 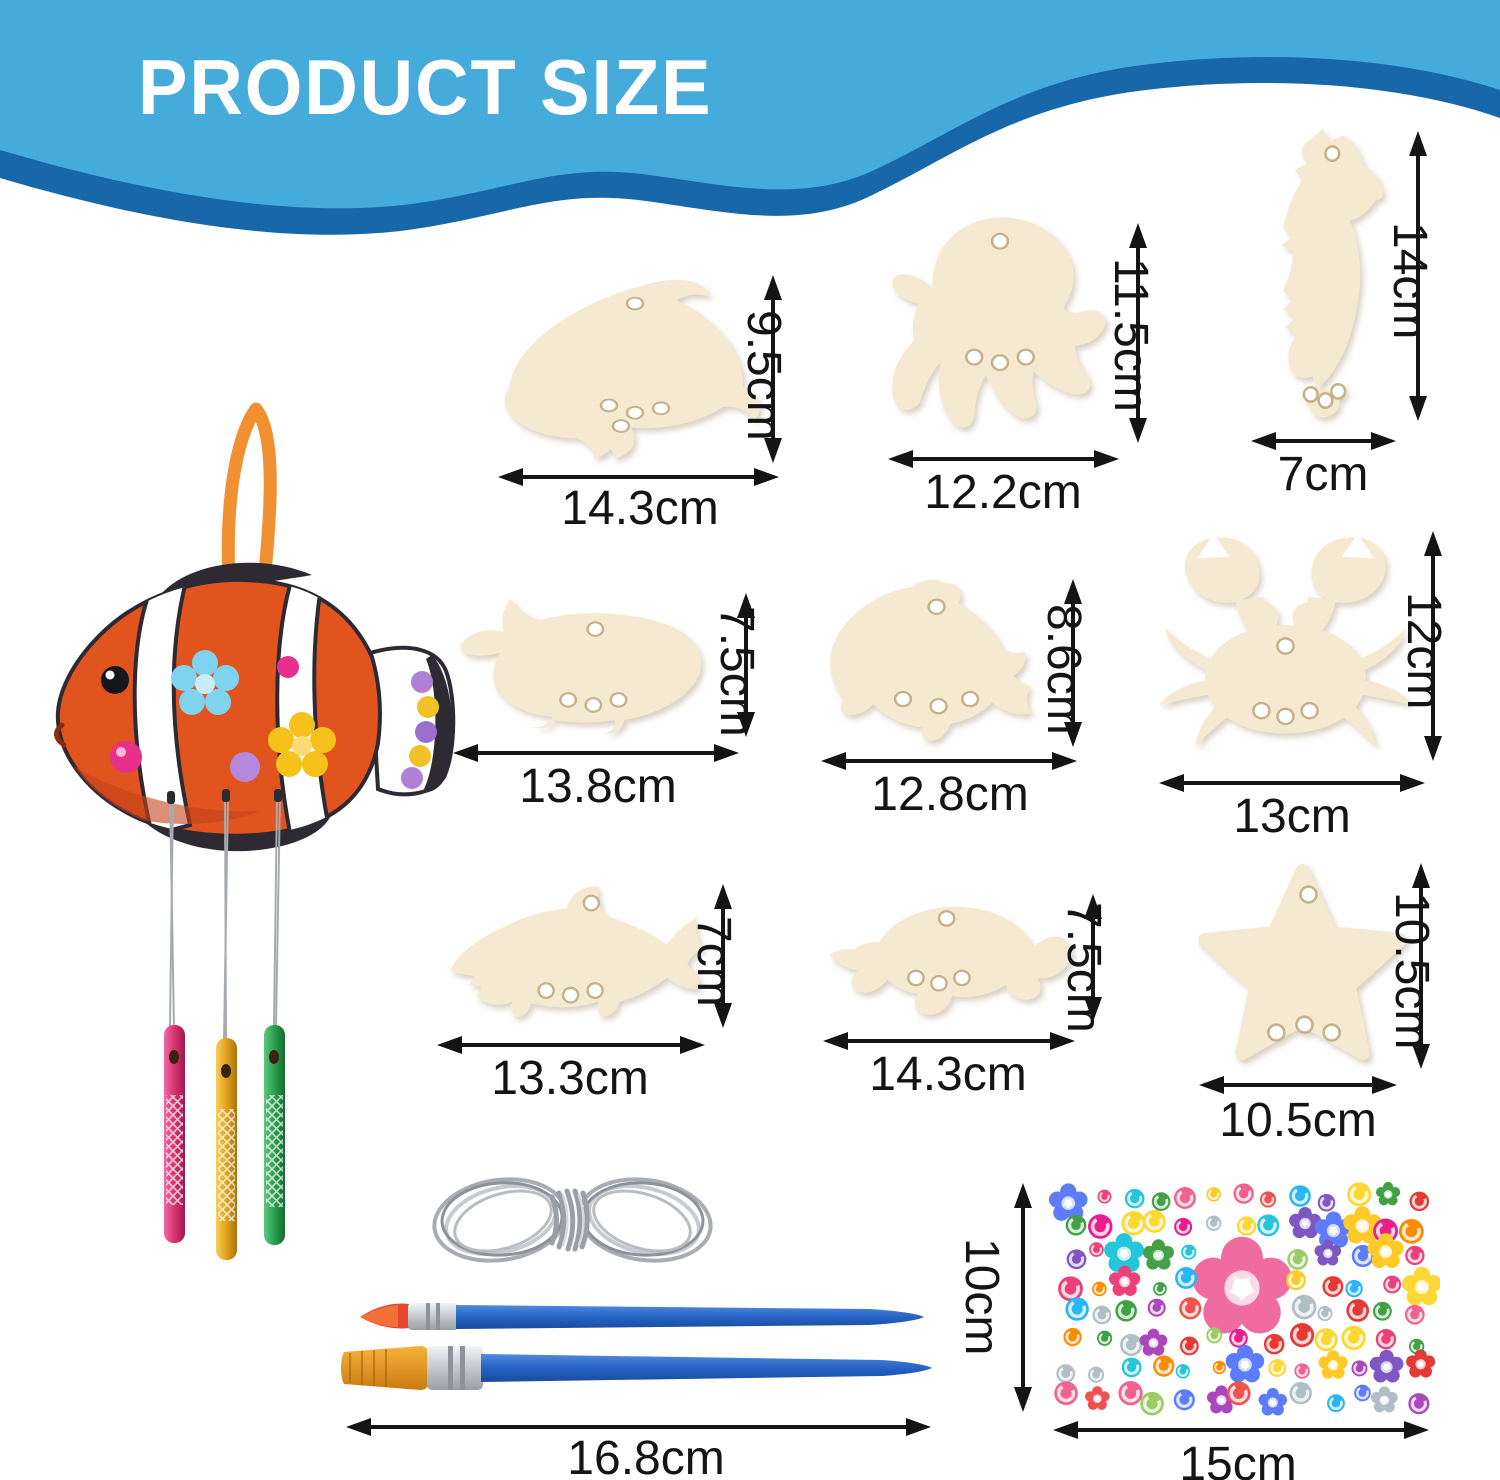 I want to click on clownfish-tail, so click(x=411, y=721).